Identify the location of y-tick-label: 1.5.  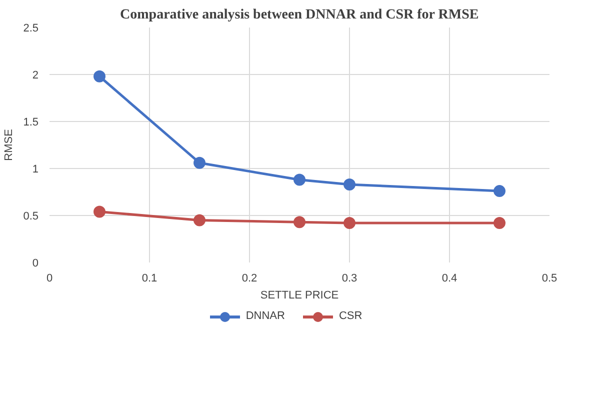
(31, 122).